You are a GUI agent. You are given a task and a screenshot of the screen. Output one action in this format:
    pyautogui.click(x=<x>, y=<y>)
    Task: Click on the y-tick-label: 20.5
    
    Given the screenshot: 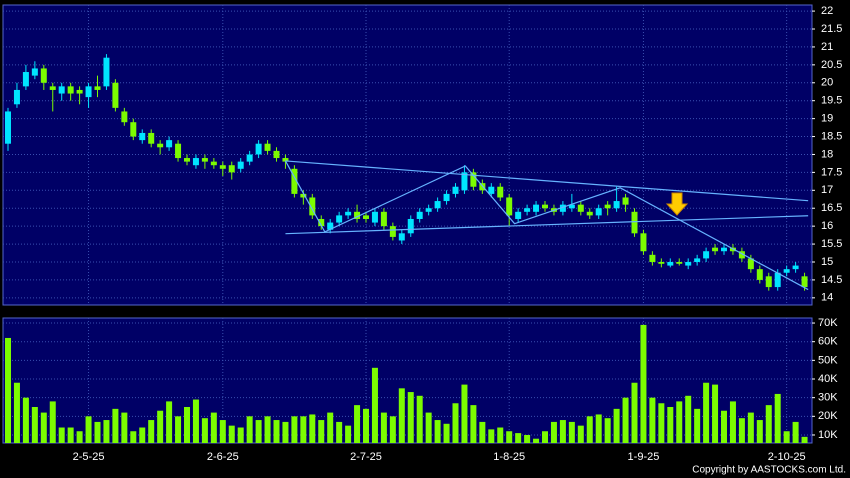 What is the action you would take?
    pyautogui.click(x=831, y=65)
    